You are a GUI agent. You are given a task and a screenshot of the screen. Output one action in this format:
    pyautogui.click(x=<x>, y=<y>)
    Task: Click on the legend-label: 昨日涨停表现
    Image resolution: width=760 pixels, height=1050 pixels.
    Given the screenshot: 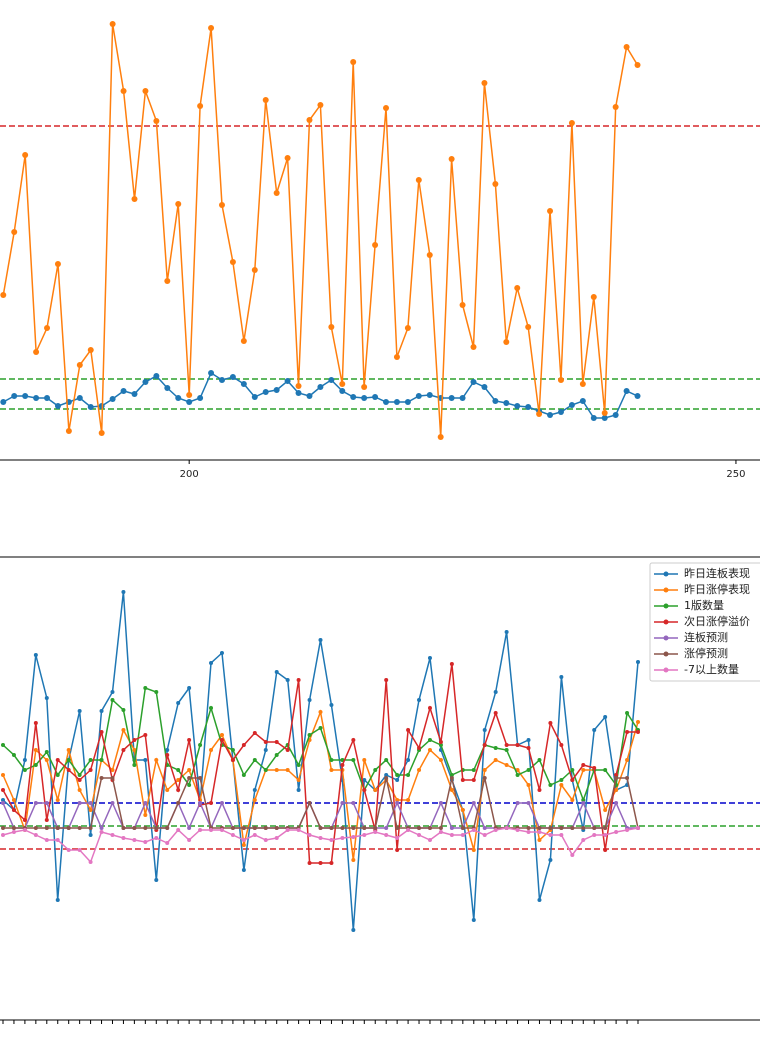 What is the action you would take?
    pyautogui.click(x=717, y=589)
    